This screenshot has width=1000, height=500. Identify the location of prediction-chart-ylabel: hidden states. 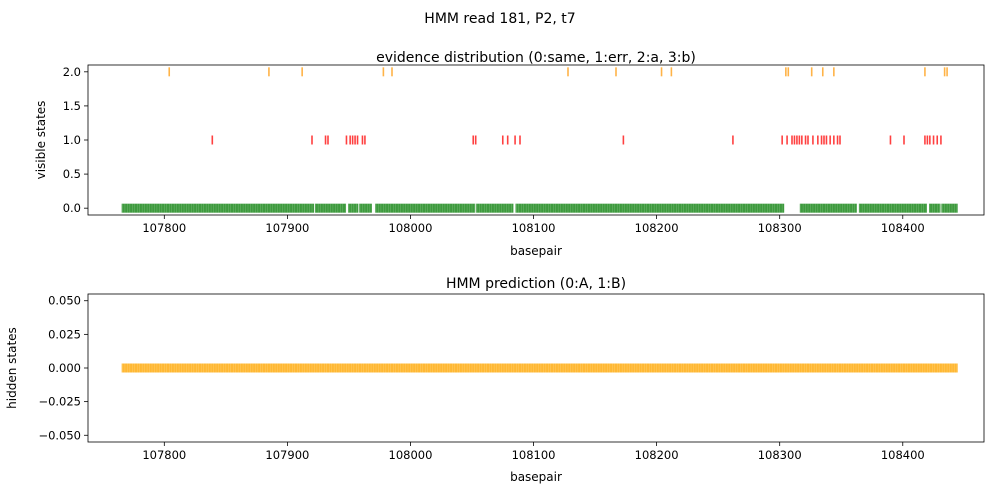
(12, 368).